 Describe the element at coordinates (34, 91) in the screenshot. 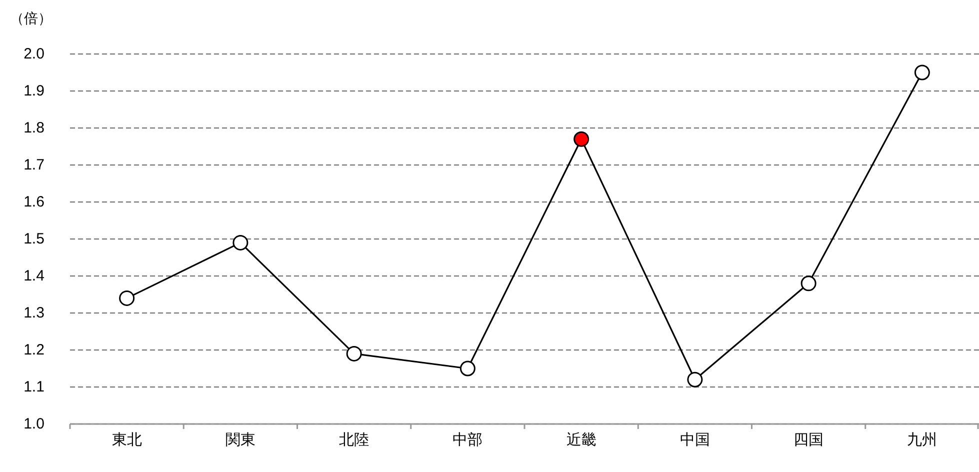

I see `y-tick-label: 1.9` at that location.